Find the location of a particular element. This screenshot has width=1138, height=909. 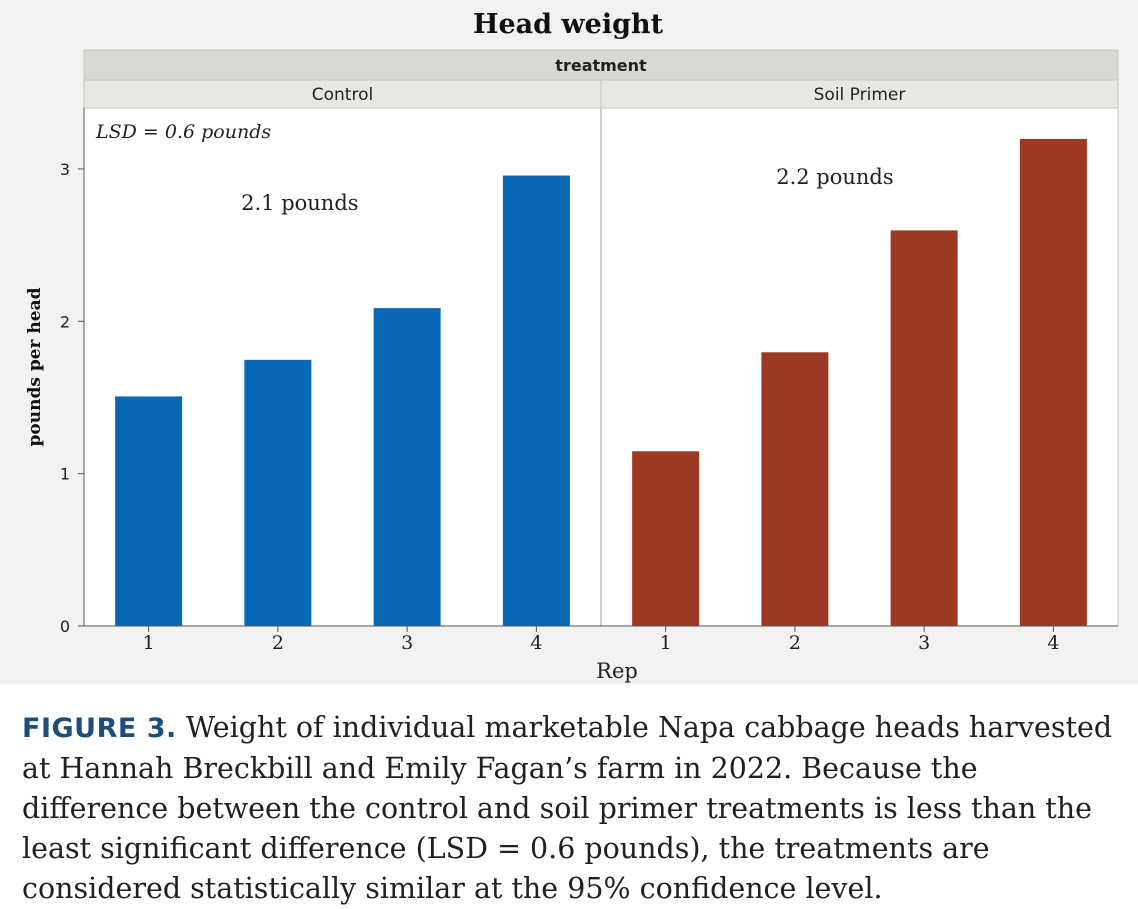

mean-label-1: 2.2 pounds is located at coordinates (834, 177).